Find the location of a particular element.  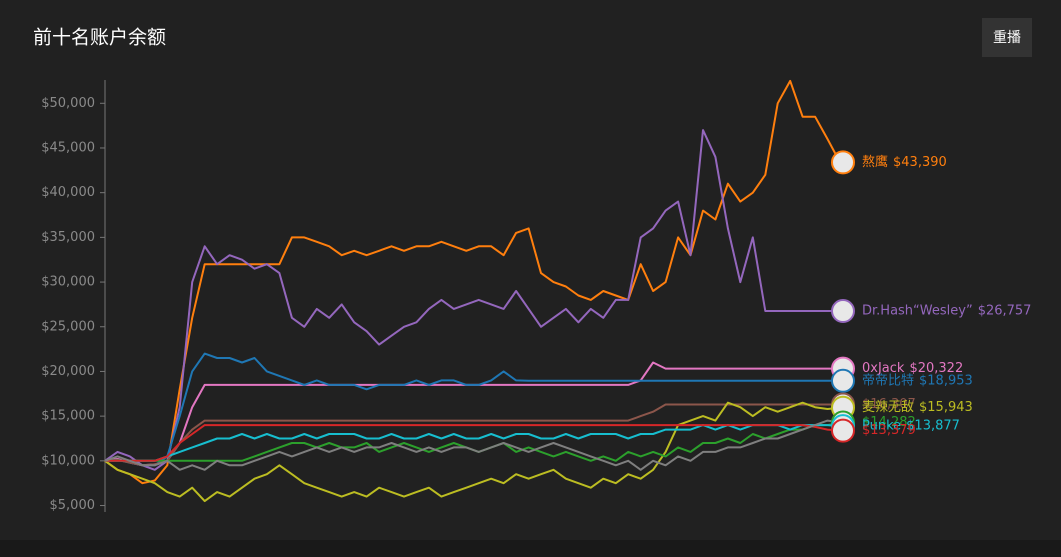

end-value-label: $14,282 is located at coordinates (889, 422).